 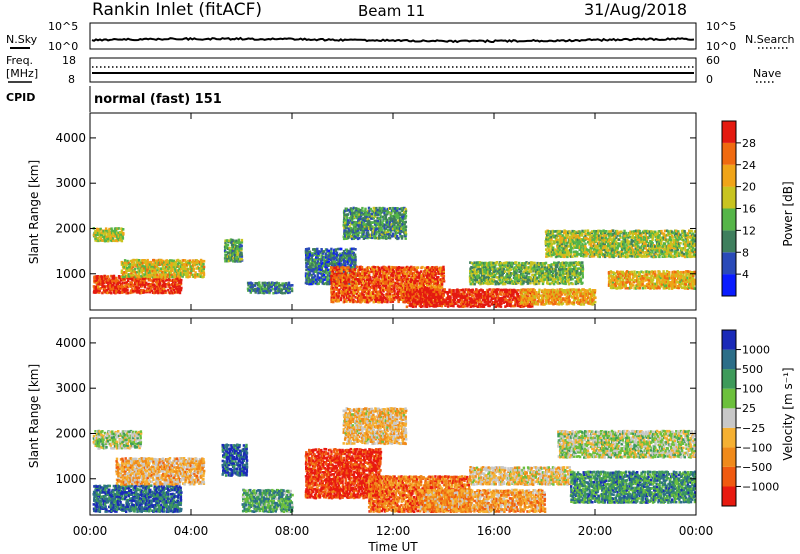 What do you see at coordinates (63, 26) in the screenshot?
I see `noise-left-tick-top: 10^5` at bounding box center [63, 26].